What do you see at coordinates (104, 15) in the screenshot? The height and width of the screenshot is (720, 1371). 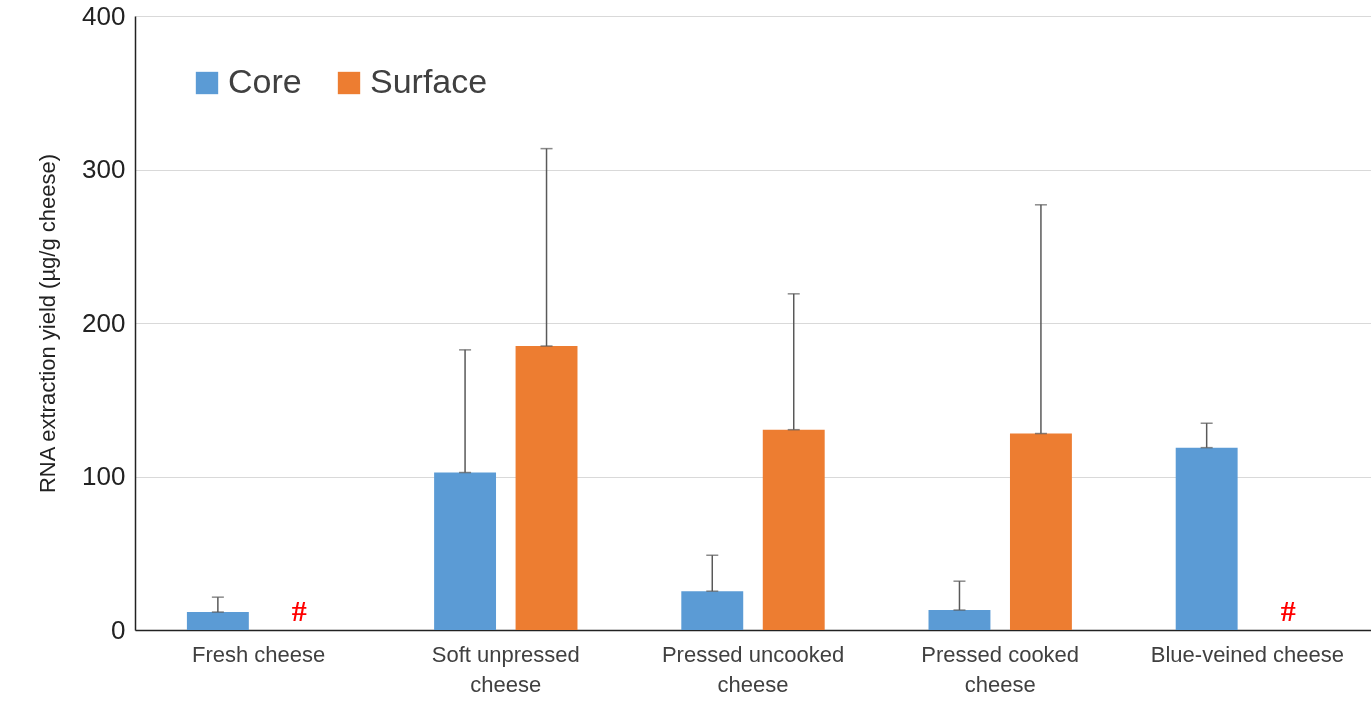 I see `y-tick-label: 400` at bounding box center [104, 15].